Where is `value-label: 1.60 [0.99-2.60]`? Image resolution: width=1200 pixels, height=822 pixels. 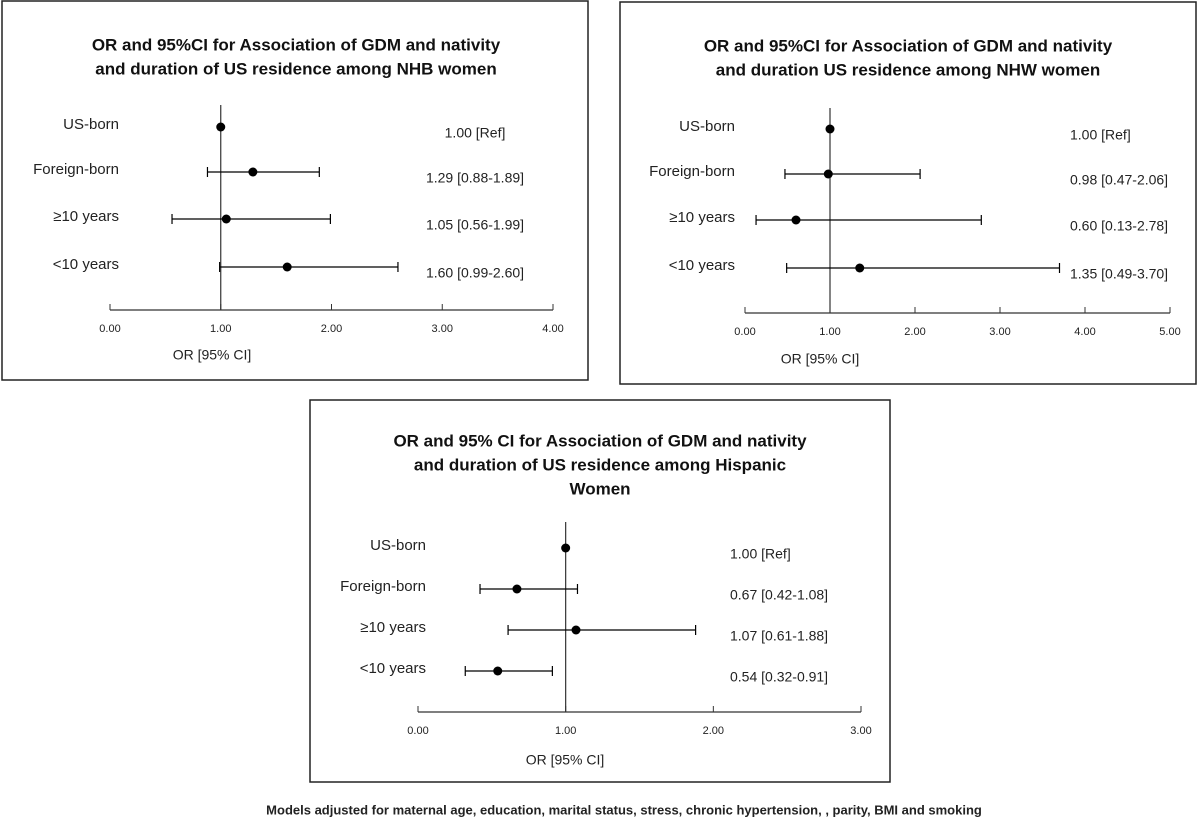 value-label: 1.60 [0.99-2.60] is located at coordinates (475, 273).